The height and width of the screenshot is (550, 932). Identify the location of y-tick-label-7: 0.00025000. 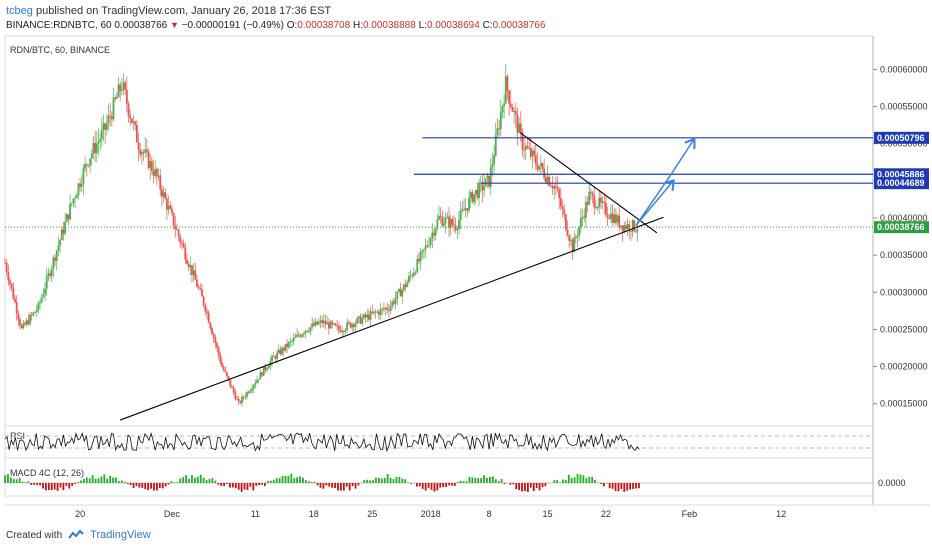
(904, 329).